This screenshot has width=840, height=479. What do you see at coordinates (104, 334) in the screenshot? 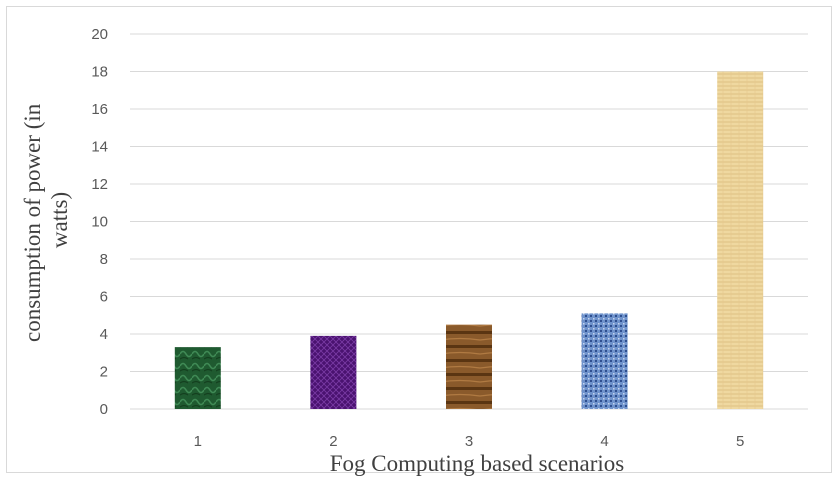
I see `y-tick-label: 4` at bounding box center [104, 334].